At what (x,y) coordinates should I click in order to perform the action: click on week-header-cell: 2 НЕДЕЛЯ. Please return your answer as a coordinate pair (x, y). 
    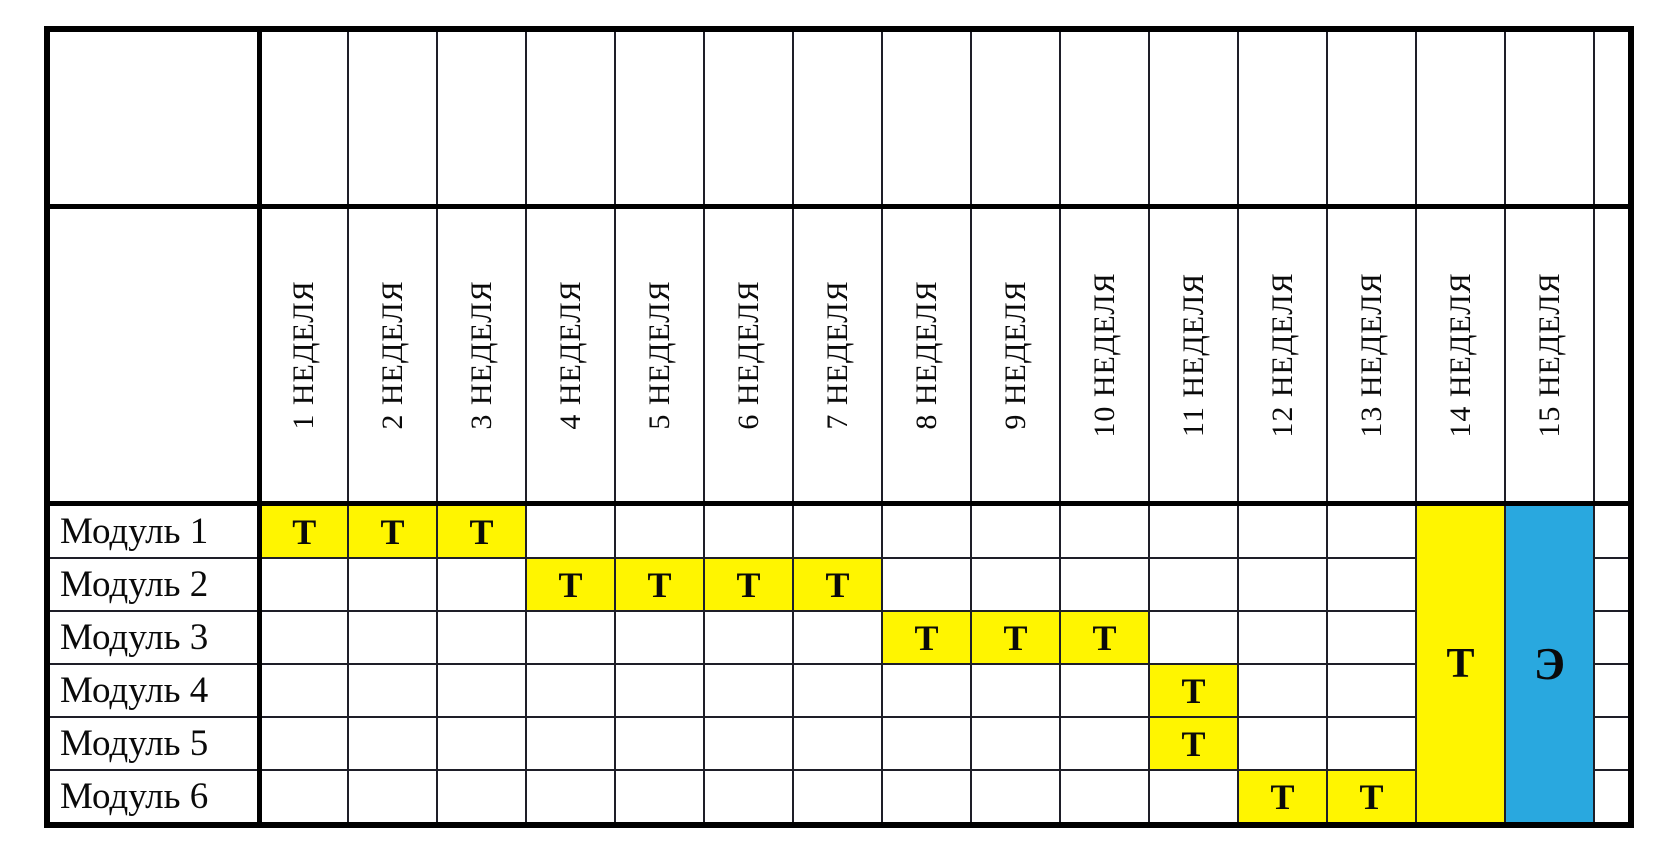
    Looking at the image, I should click on (392, 355).